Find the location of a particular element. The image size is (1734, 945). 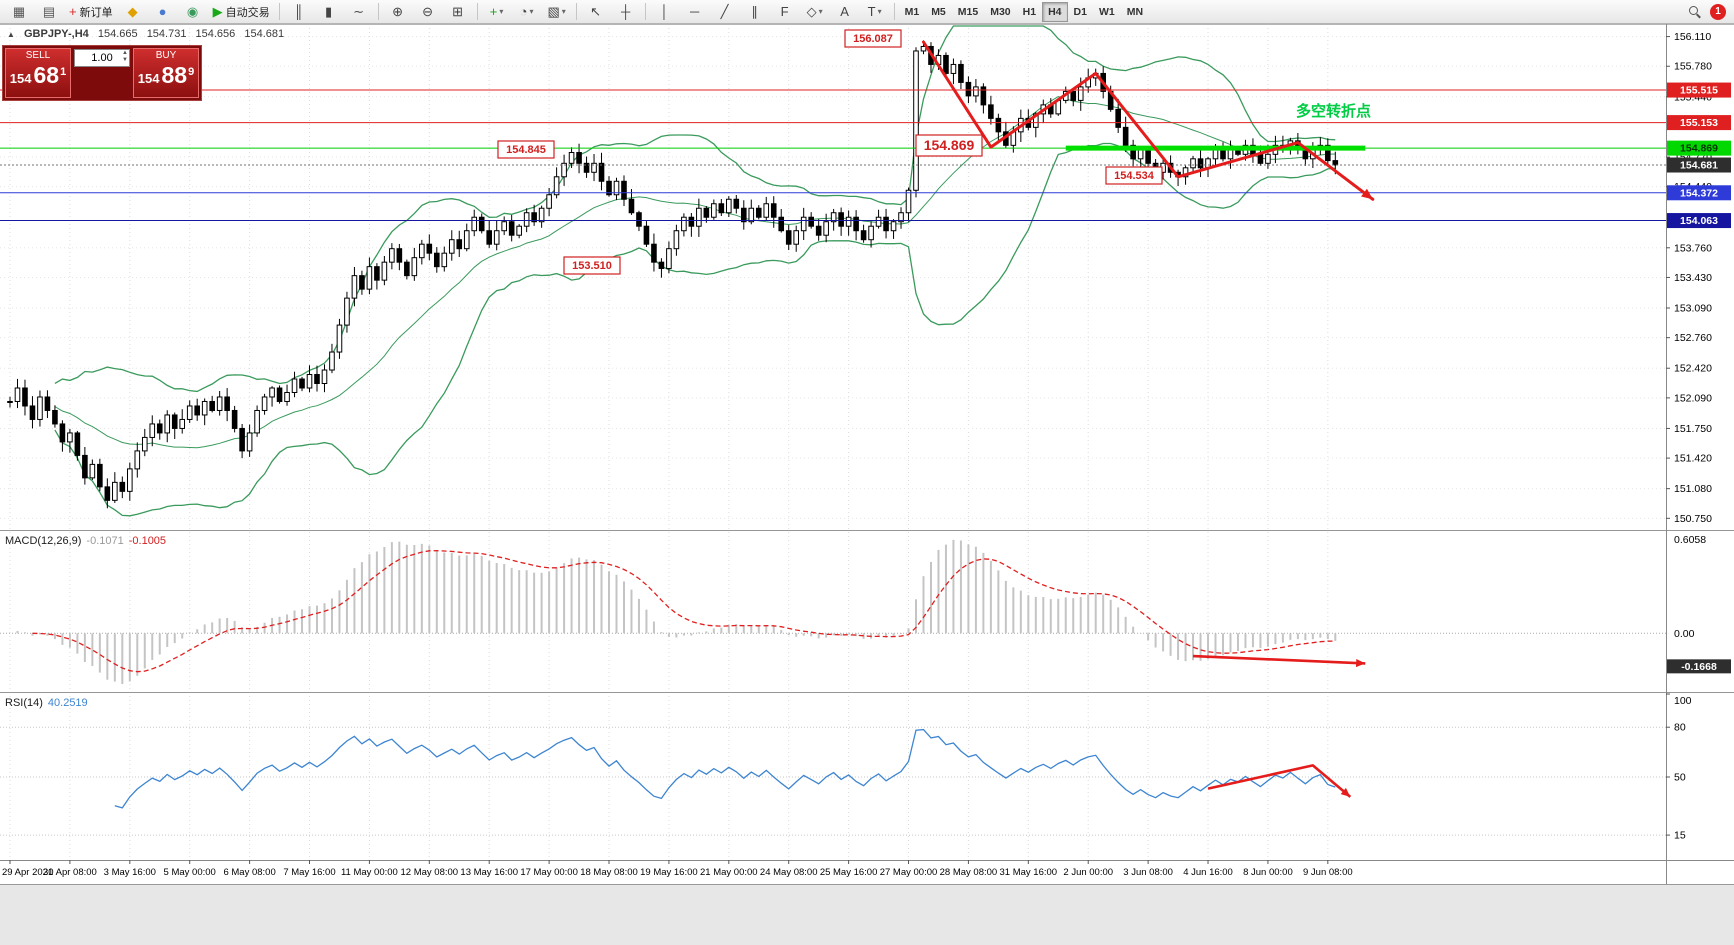

svg-text: 154.063 is located at coordinates (1699, 221).